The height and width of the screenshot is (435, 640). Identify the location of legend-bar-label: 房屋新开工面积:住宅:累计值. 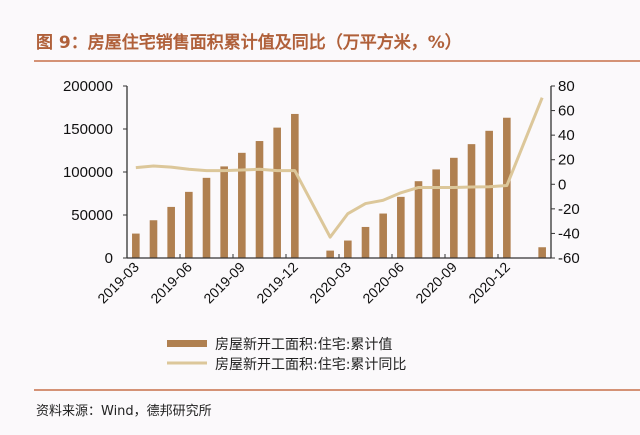
(303, 345).